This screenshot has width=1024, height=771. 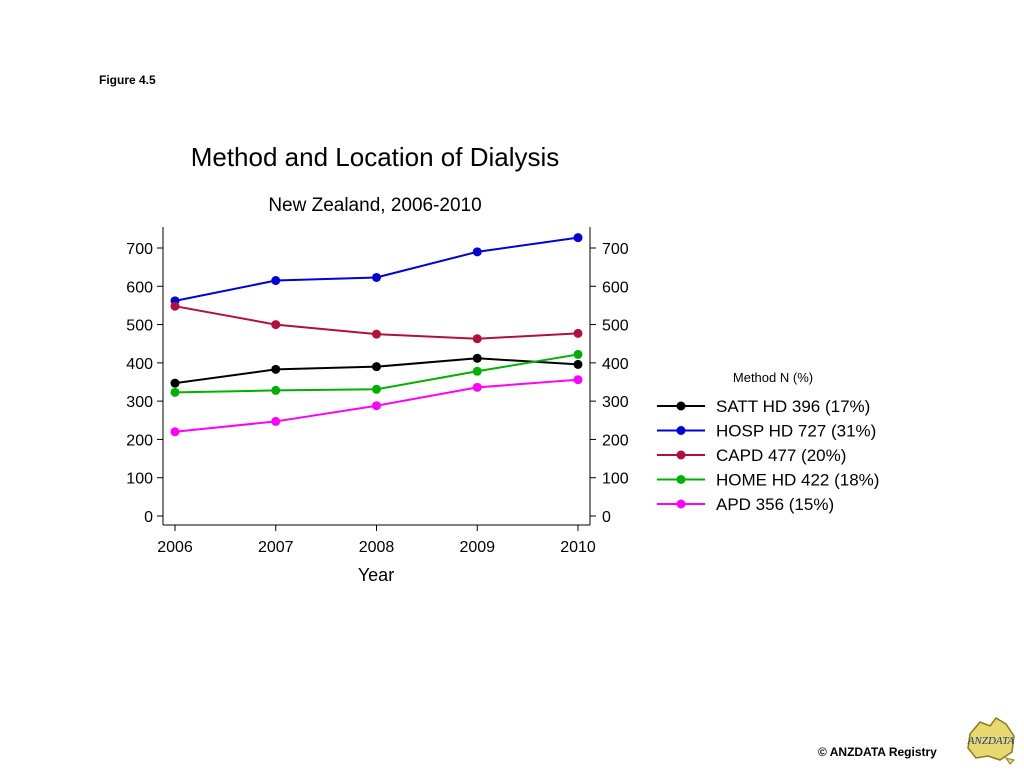 What do you see at coordinates (139, 440) in the screenshot?
I see `y-tick-label-left: 200` at bounding box center [139, 440].